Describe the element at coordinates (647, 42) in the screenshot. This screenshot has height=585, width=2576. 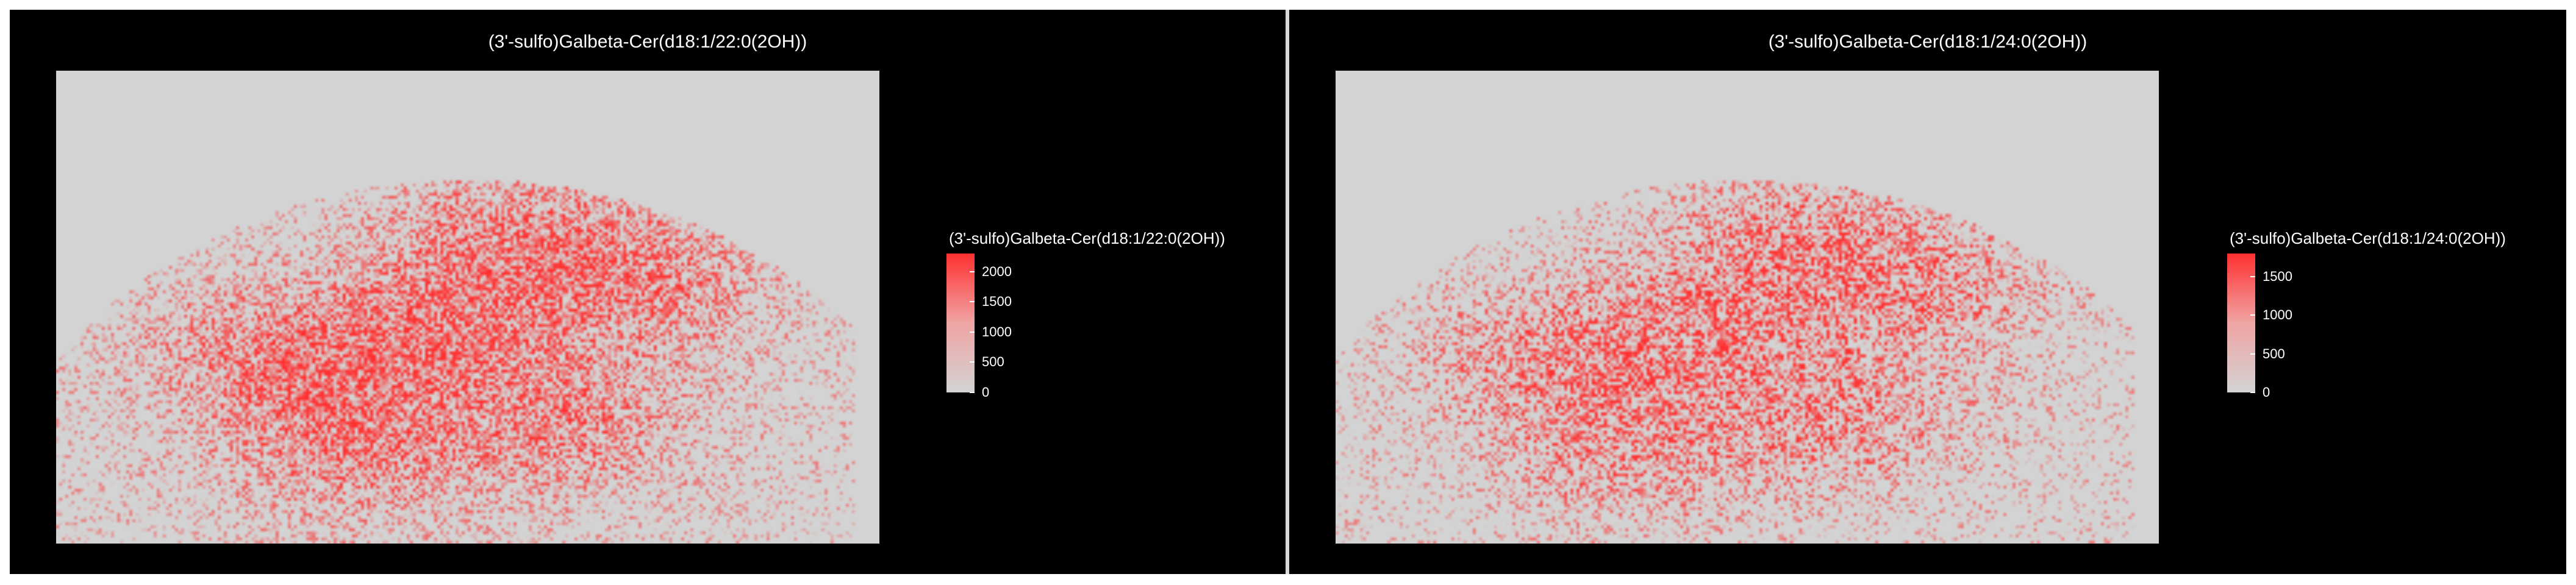
I see `chart-title-left: (3'-sulfo)Galbeta-Cer(d18:1/22:0(2OH))` at that location.